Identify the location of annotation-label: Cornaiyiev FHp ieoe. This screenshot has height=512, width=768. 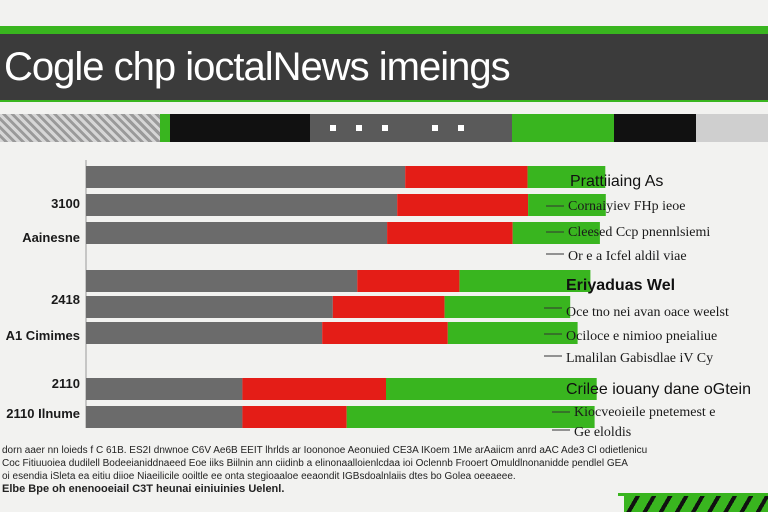
(626, 206).